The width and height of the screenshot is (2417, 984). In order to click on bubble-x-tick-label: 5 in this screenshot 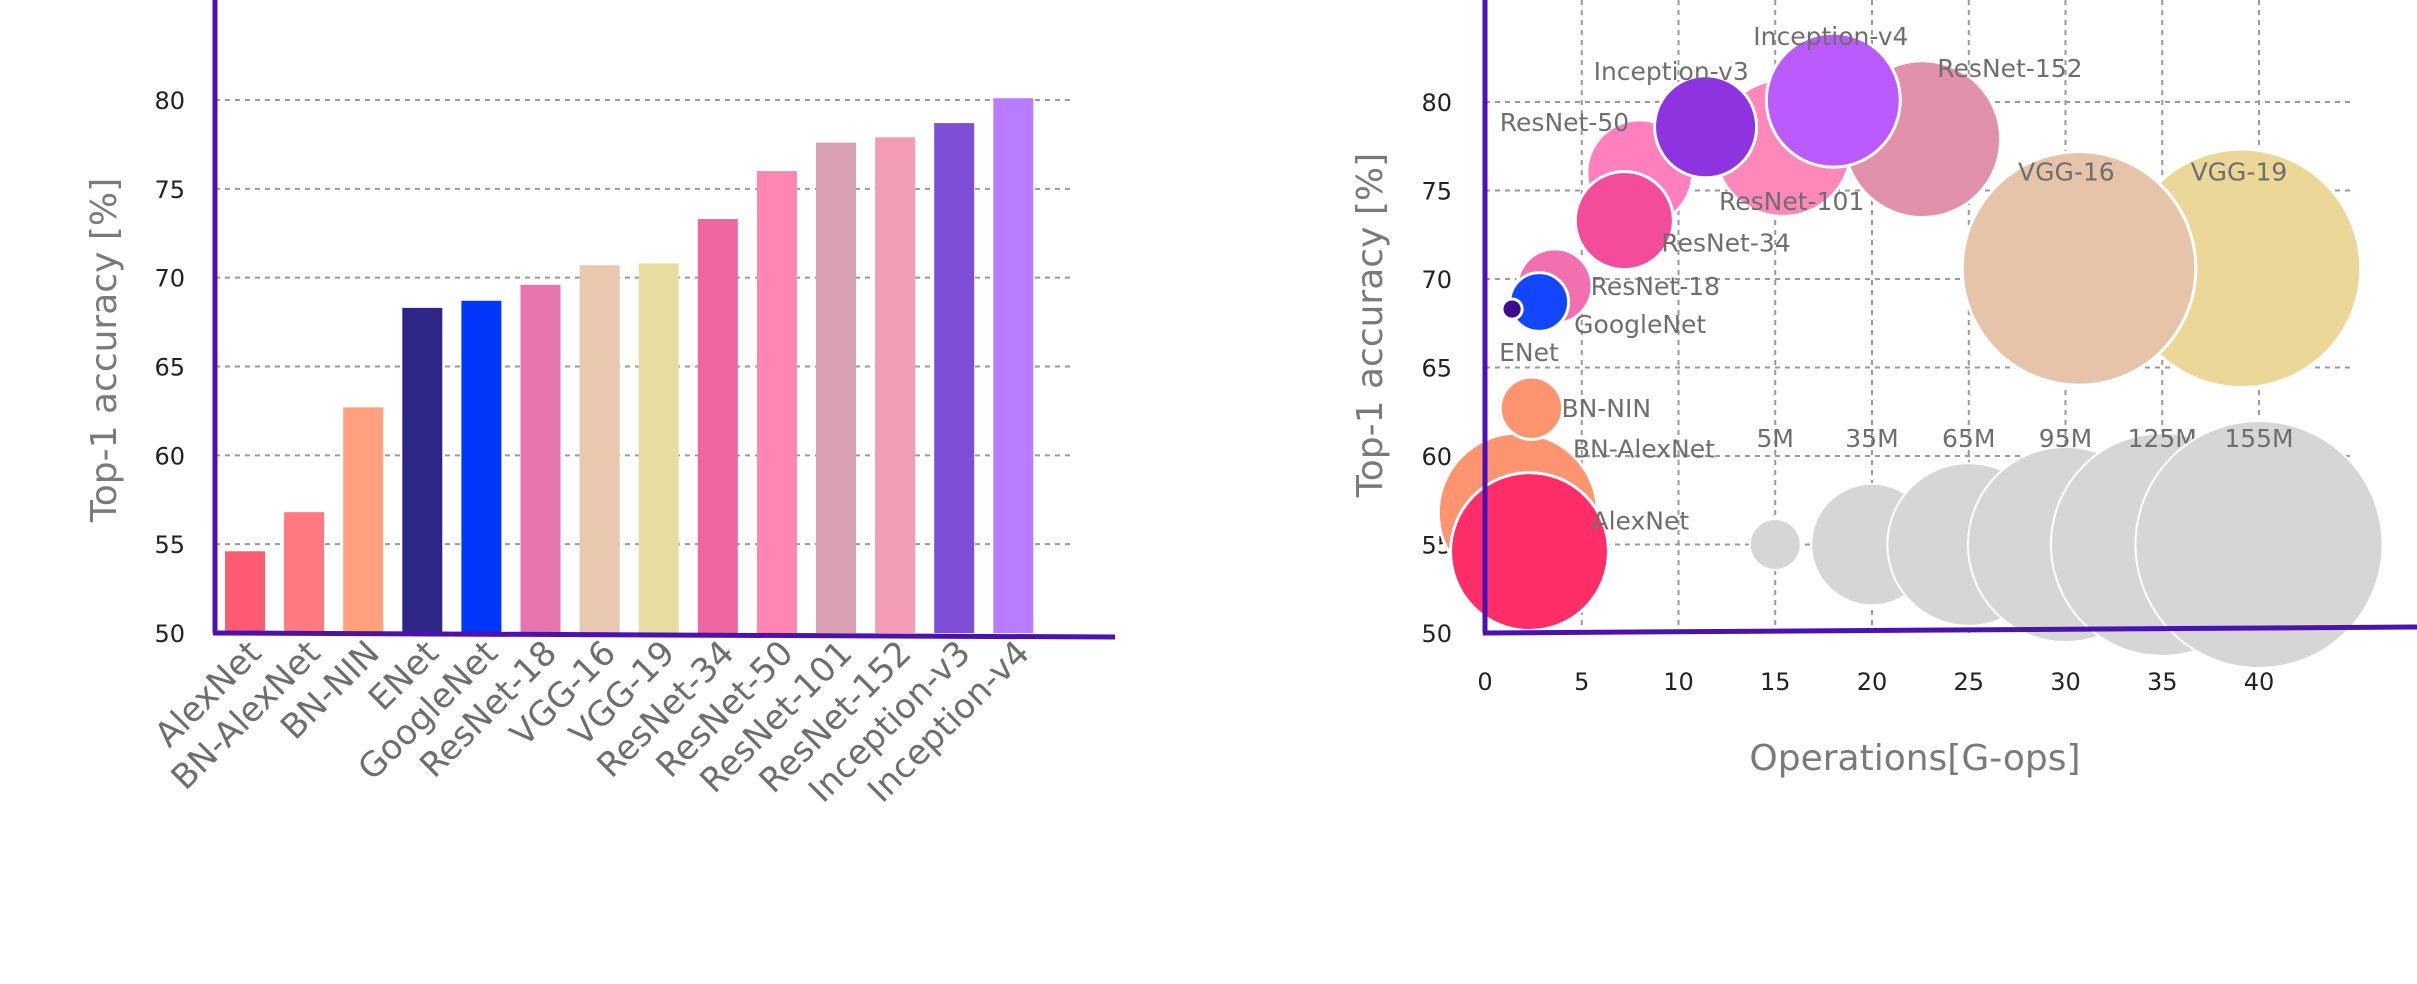, I will do `click(1581, 682)`.